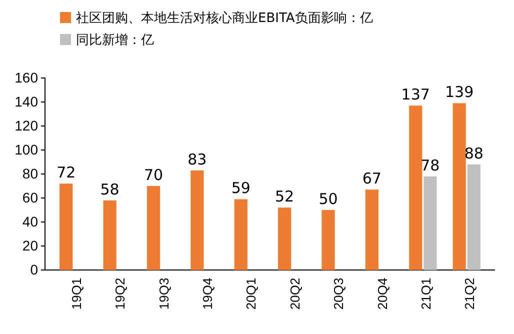 Image resolution: width=514 pixels, height=334 pixels. I want to click on x-tick-label: 19Q4, so click(208, 294).